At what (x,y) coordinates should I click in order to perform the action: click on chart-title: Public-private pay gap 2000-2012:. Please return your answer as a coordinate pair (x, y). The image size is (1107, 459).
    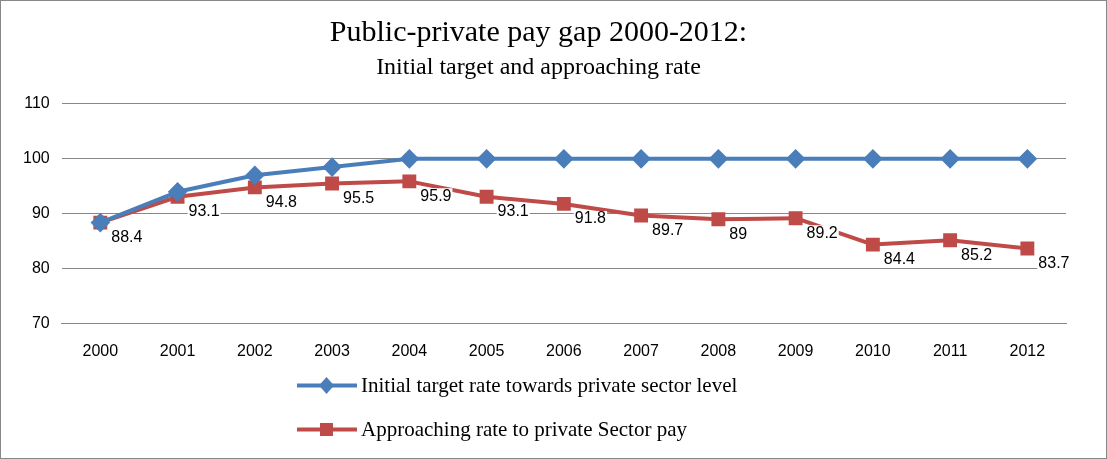
    Looking at the image, I should click on (538, 30).